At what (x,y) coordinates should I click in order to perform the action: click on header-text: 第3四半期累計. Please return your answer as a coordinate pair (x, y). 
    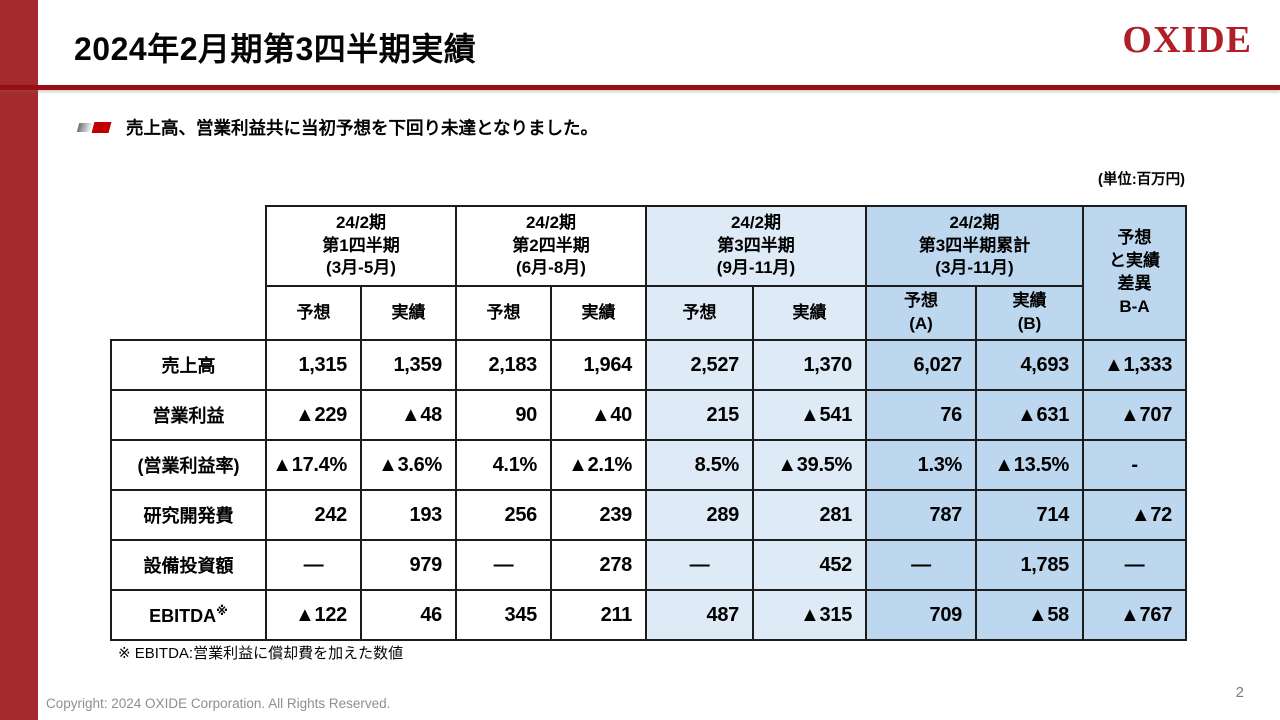
    Looking at the image, I should click on (974, 245).